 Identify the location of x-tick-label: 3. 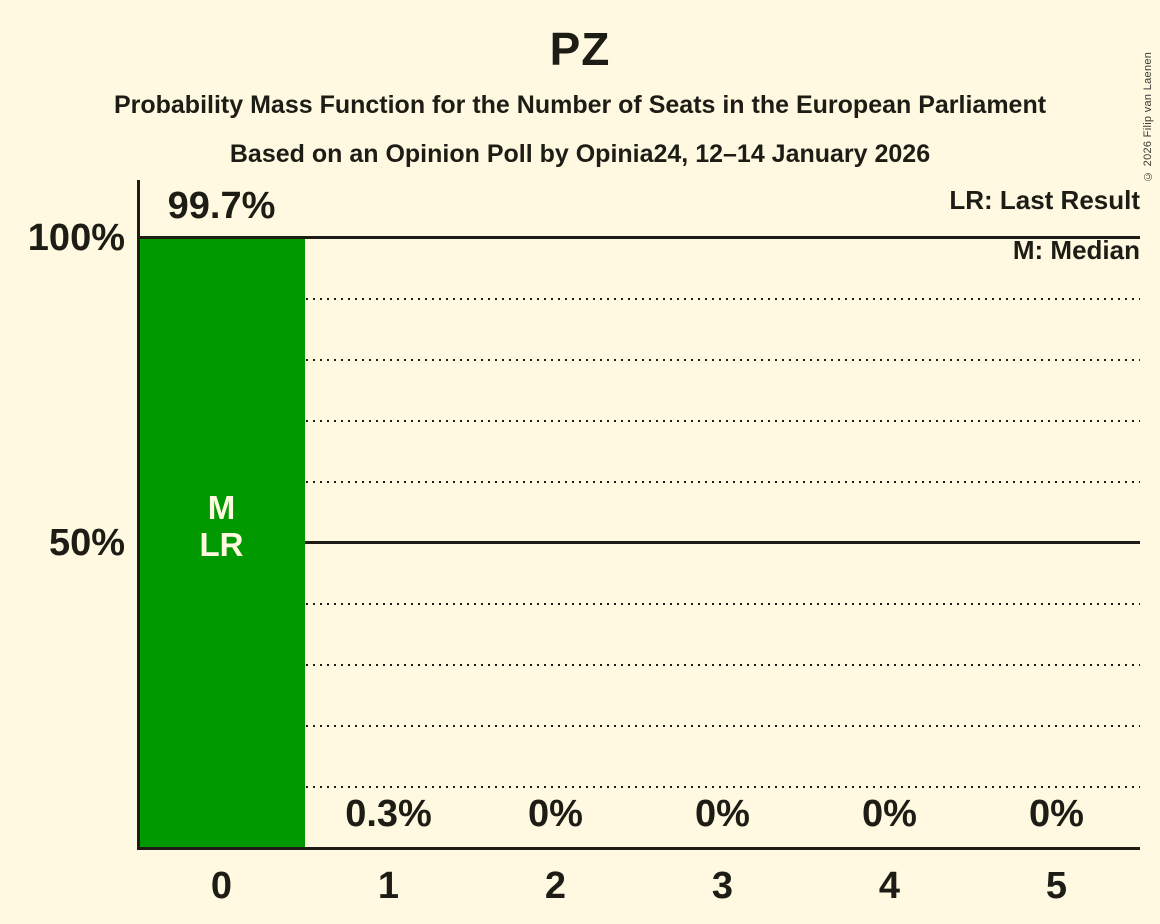
(722, 886).